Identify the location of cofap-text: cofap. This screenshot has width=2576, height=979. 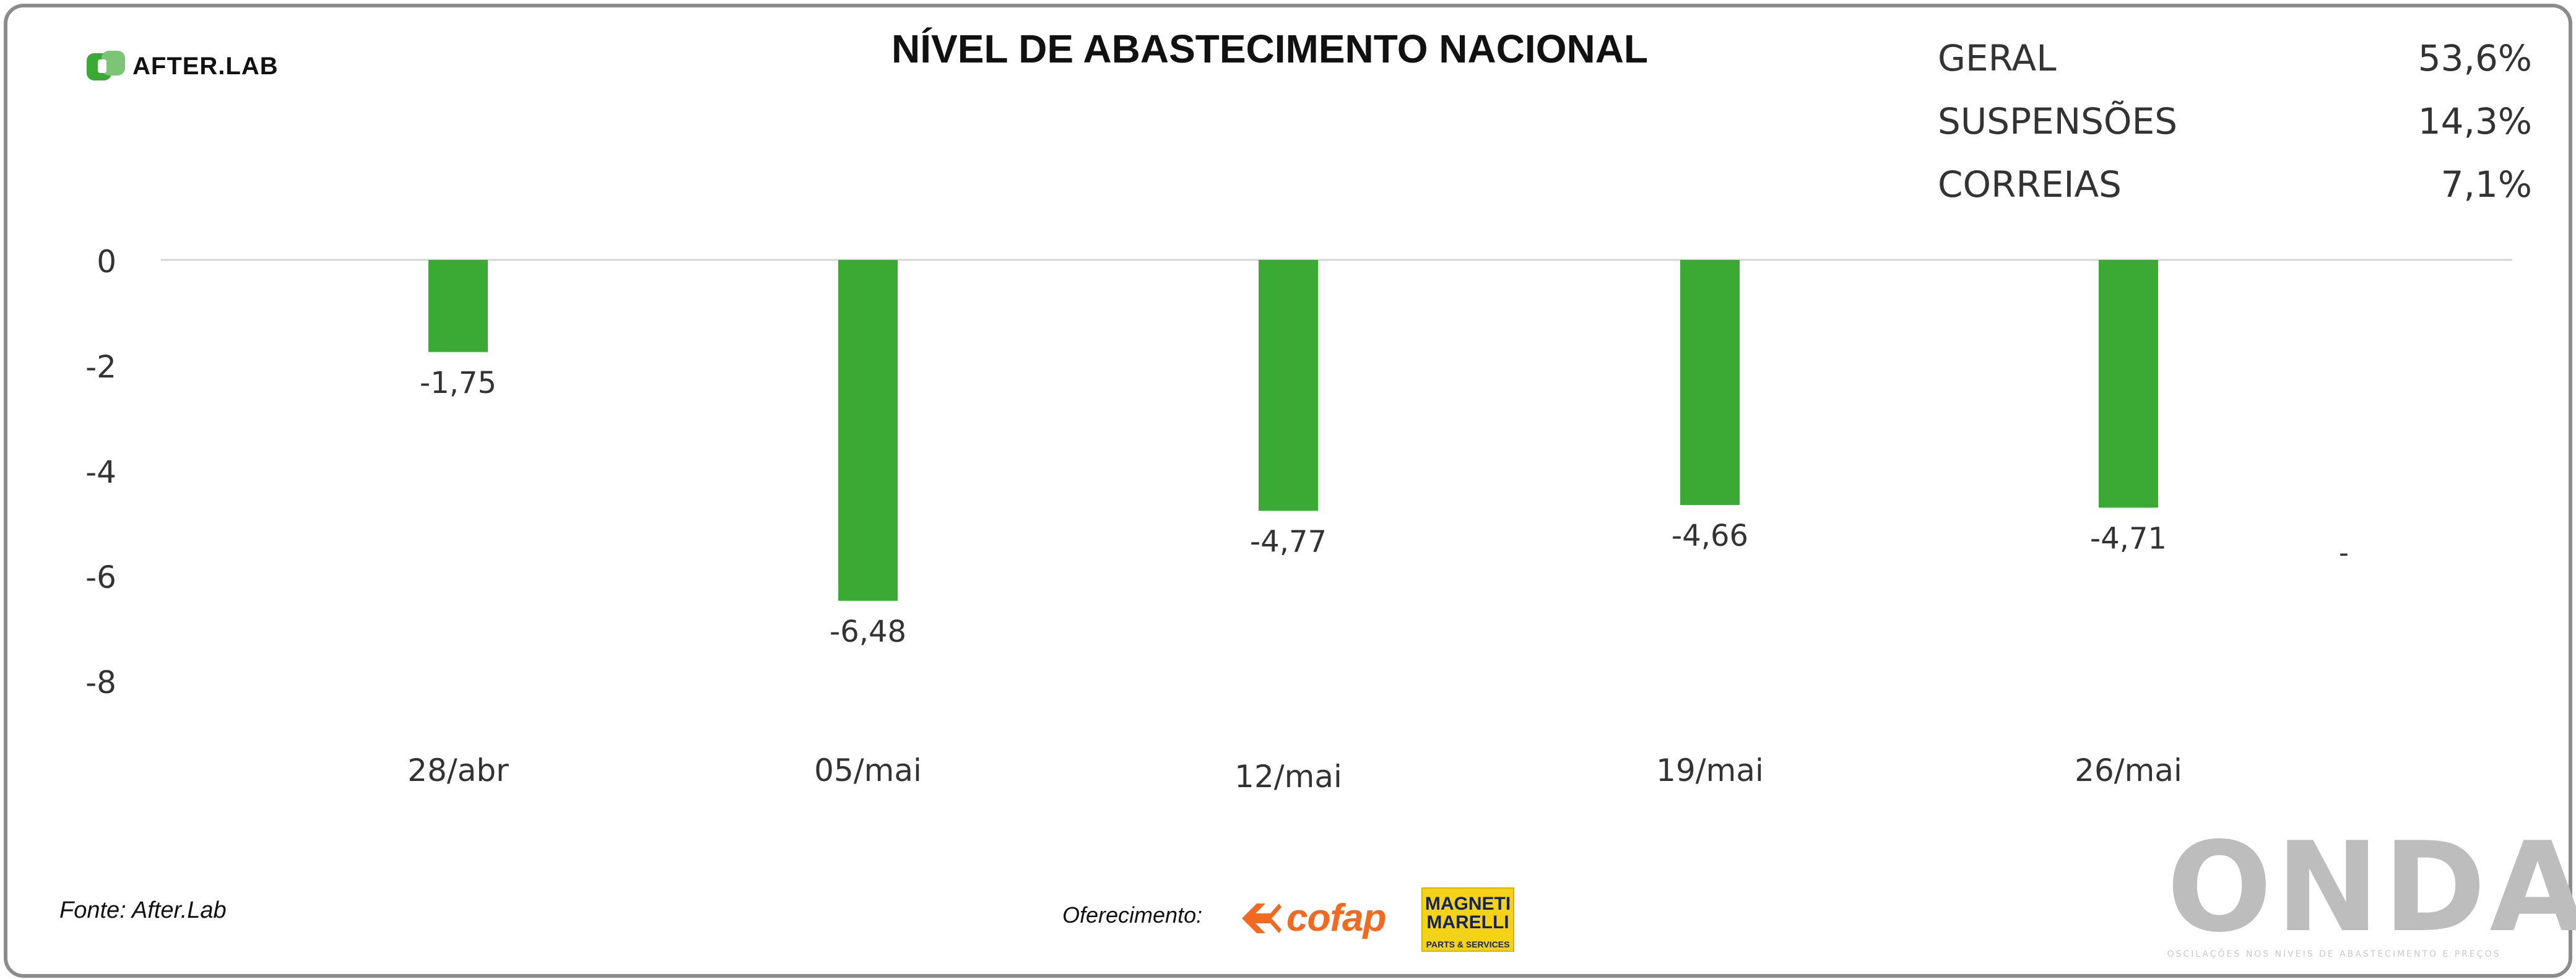
(1336, 918).